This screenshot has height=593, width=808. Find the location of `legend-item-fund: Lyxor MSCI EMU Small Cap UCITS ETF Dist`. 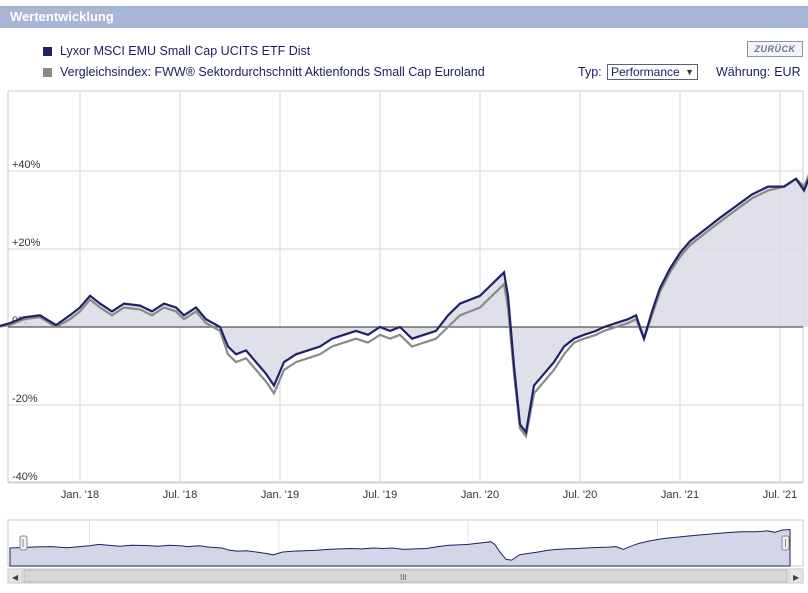

legend-item-fund: Lyxor MSCI EMU Small Cap UCITS ETF Dist is located at coordinates (404, 52).